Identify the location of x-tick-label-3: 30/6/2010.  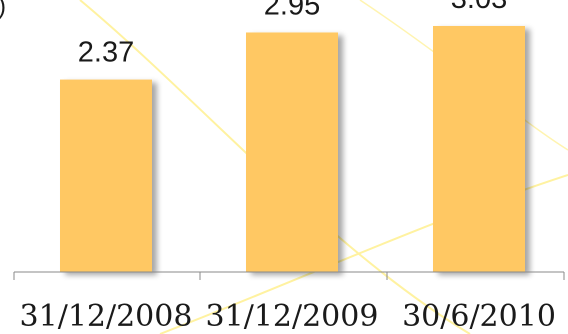
(479, 316).